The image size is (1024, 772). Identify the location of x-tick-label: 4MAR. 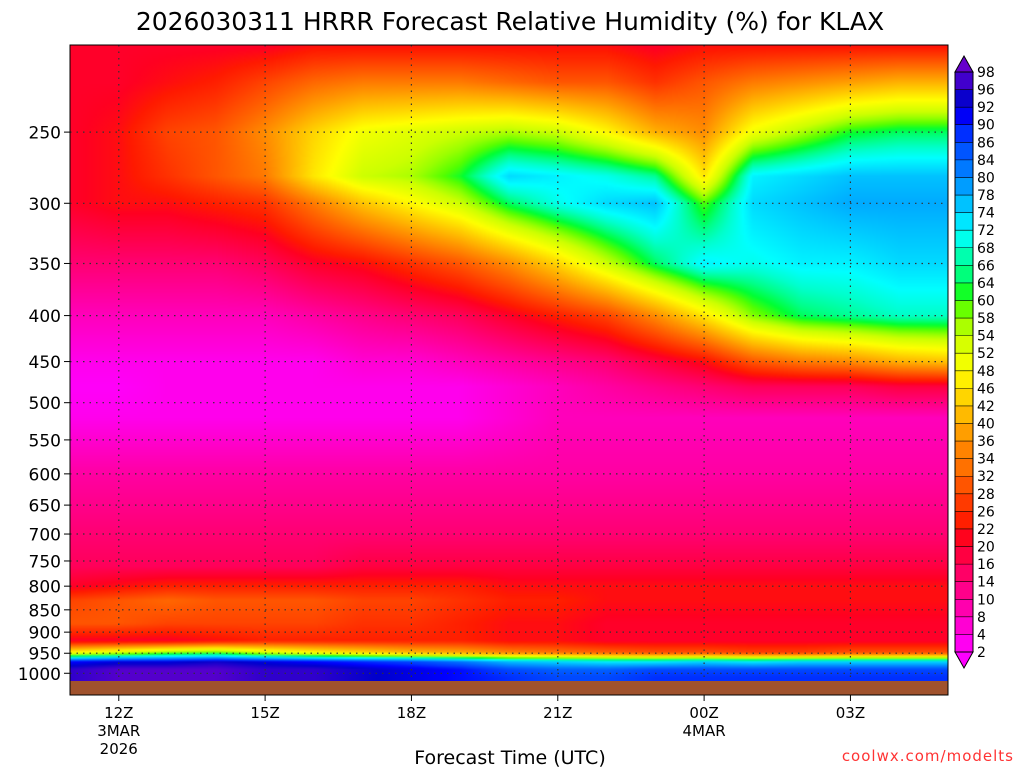
(704, 731).